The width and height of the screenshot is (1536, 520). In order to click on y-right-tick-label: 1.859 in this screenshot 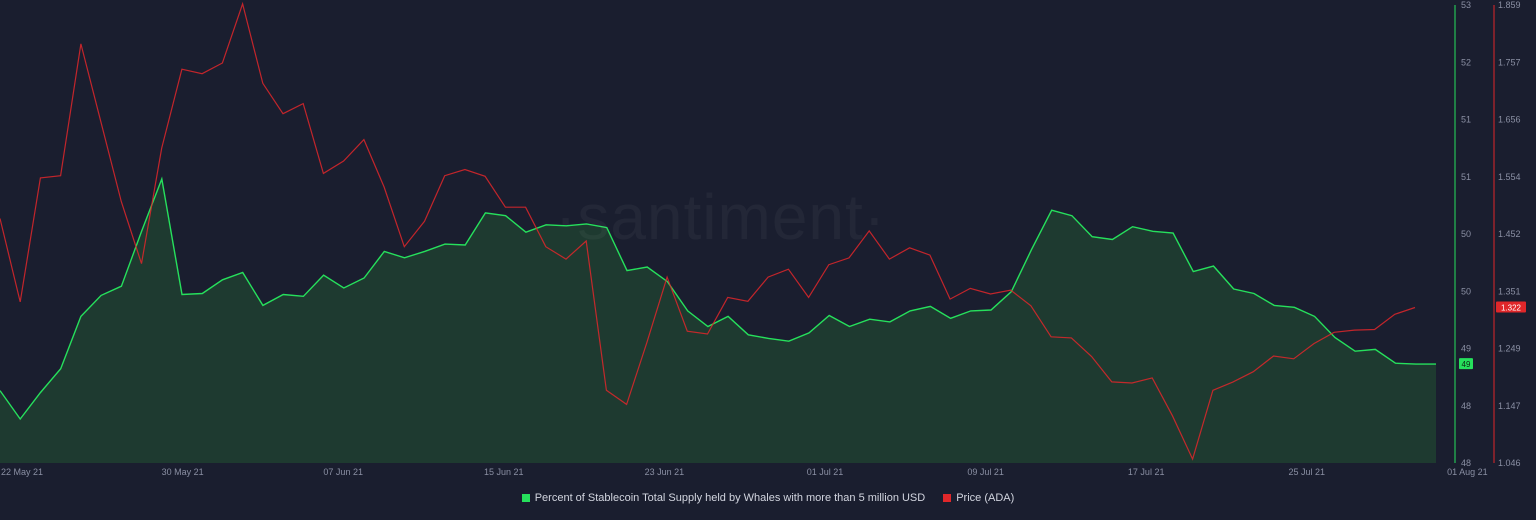, I will do `click(1509, 5)`.